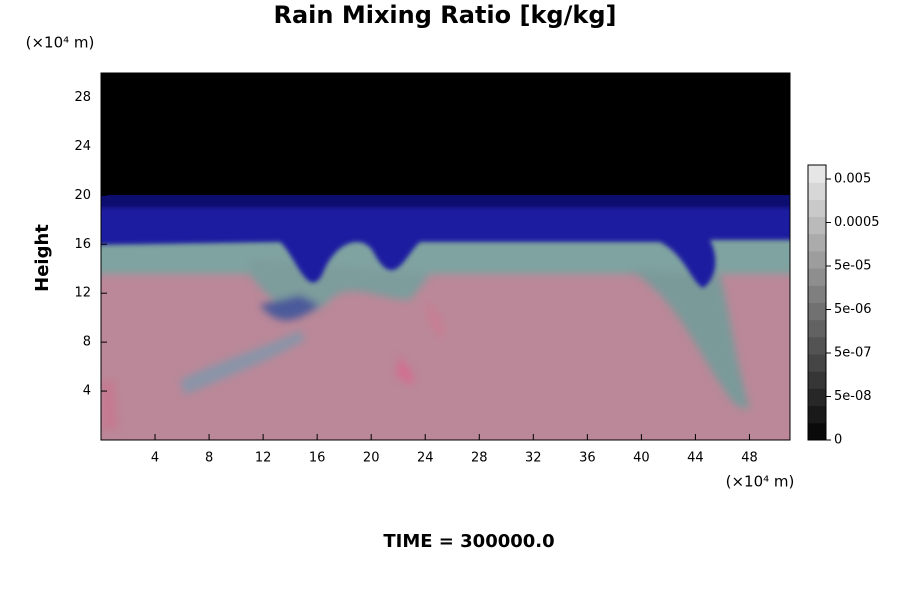 This screenshot has width=900, height=600. Describe the element at coordinates (641, 458) in the screenshot. I see `x-tick-label: 40` at that location.